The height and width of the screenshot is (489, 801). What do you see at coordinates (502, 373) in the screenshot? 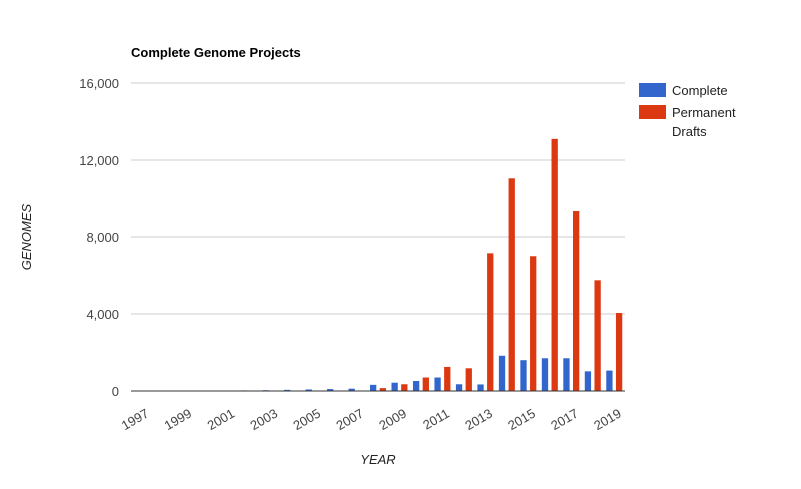
I see `bar-complete-2014` at bounding box center [502, 373].